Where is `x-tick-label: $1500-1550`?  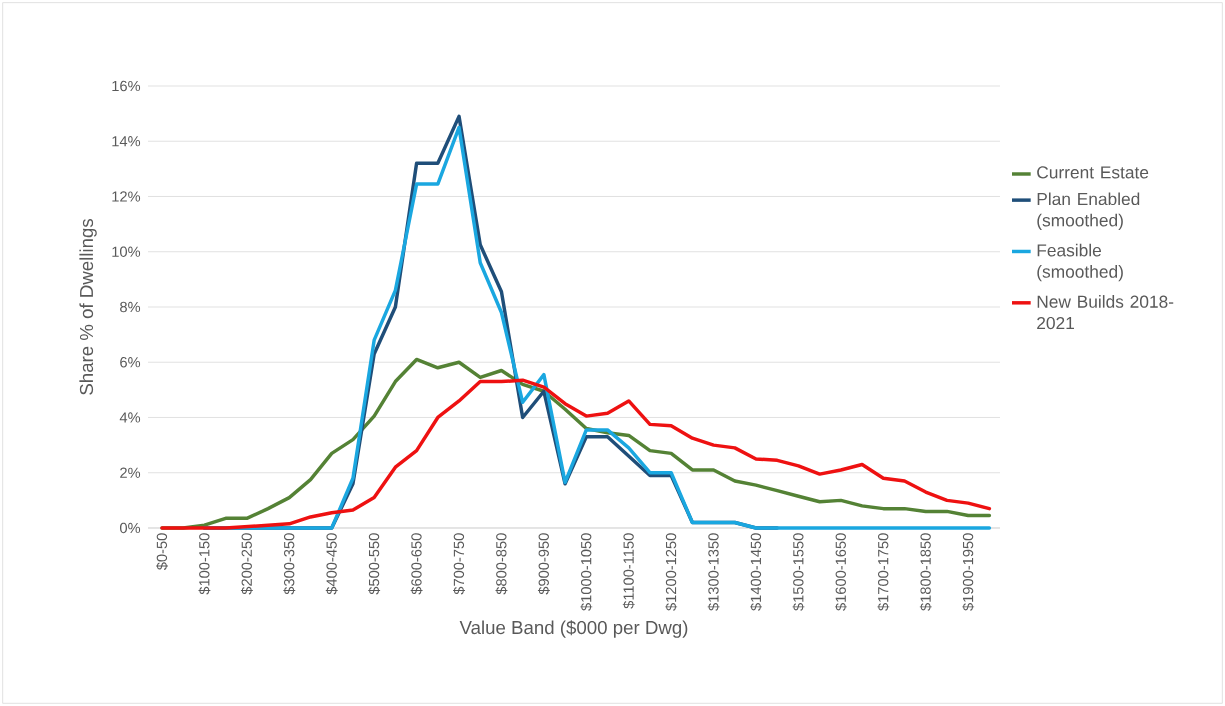
x-tick-label: $1500-1550 is located at coordinates (798, 572).